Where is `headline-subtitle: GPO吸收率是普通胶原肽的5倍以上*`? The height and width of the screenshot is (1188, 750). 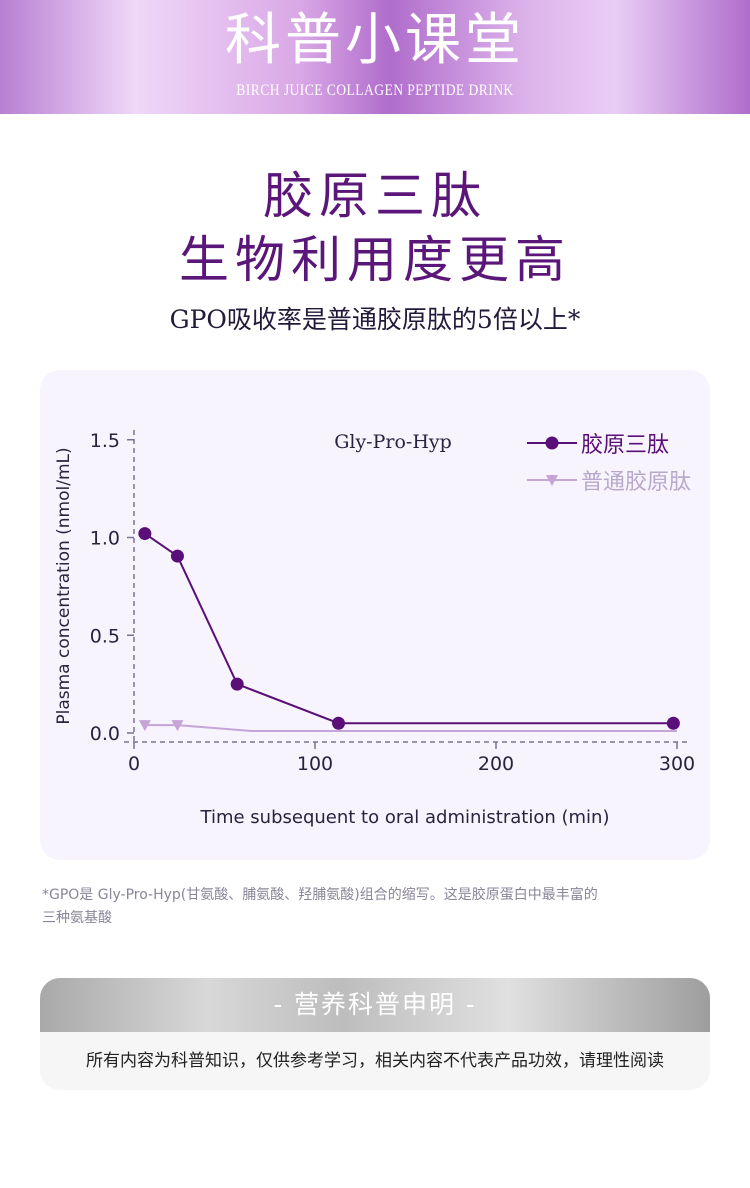 headline-subtitle: GPO吸收率是普通胶原肽的5倍以上* is located at coordinates (375, 319).